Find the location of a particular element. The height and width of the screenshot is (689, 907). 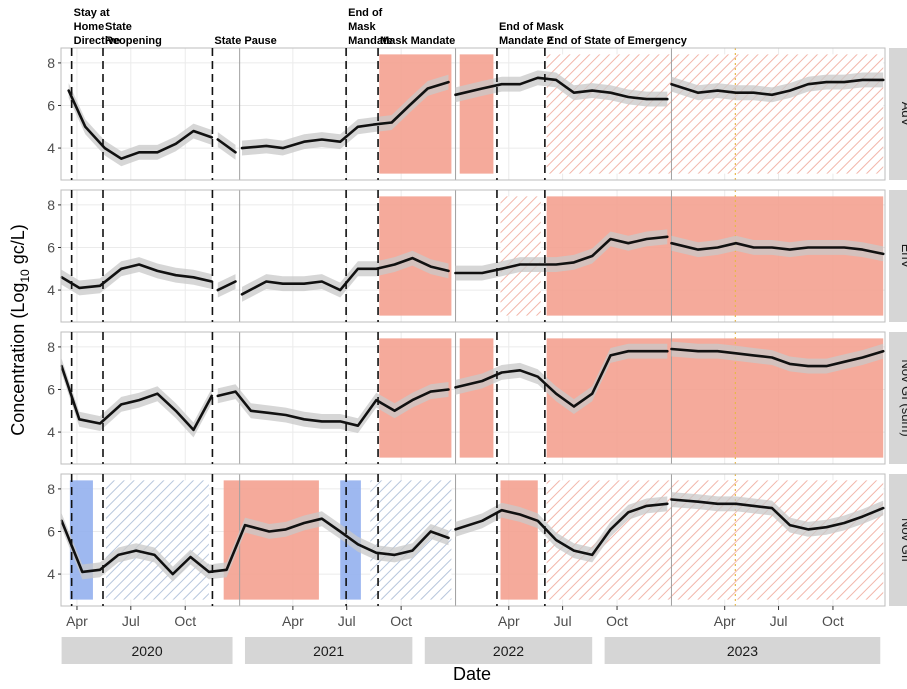

event-label: Stay at Home Directive is located at coordinates (97, 27).